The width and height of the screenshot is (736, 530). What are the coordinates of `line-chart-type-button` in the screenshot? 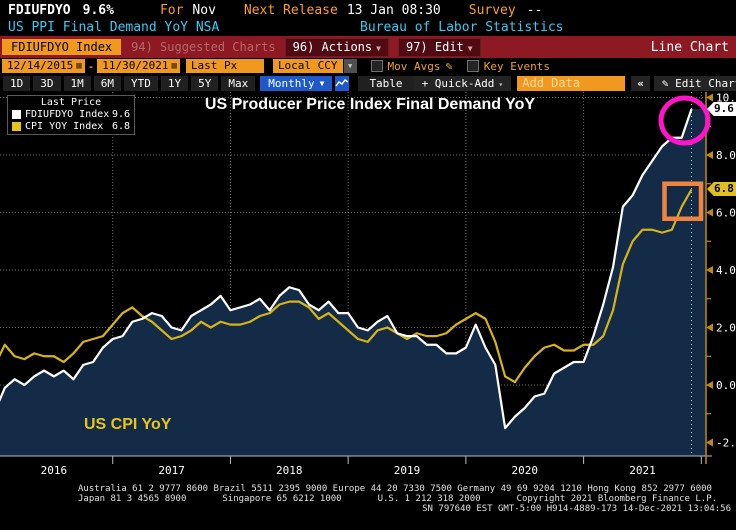 It's located at (342, 83).